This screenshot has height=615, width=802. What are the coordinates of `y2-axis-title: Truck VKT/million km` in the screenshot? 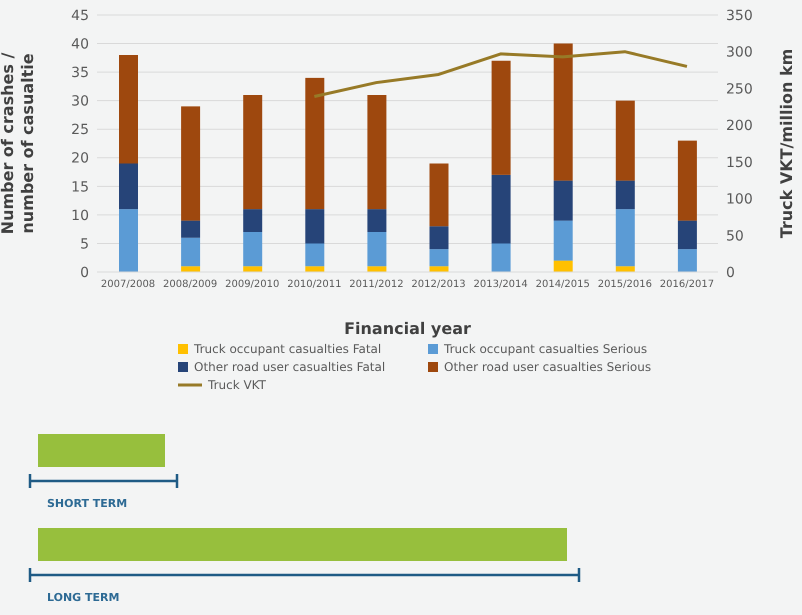 It's located at (786, 143).